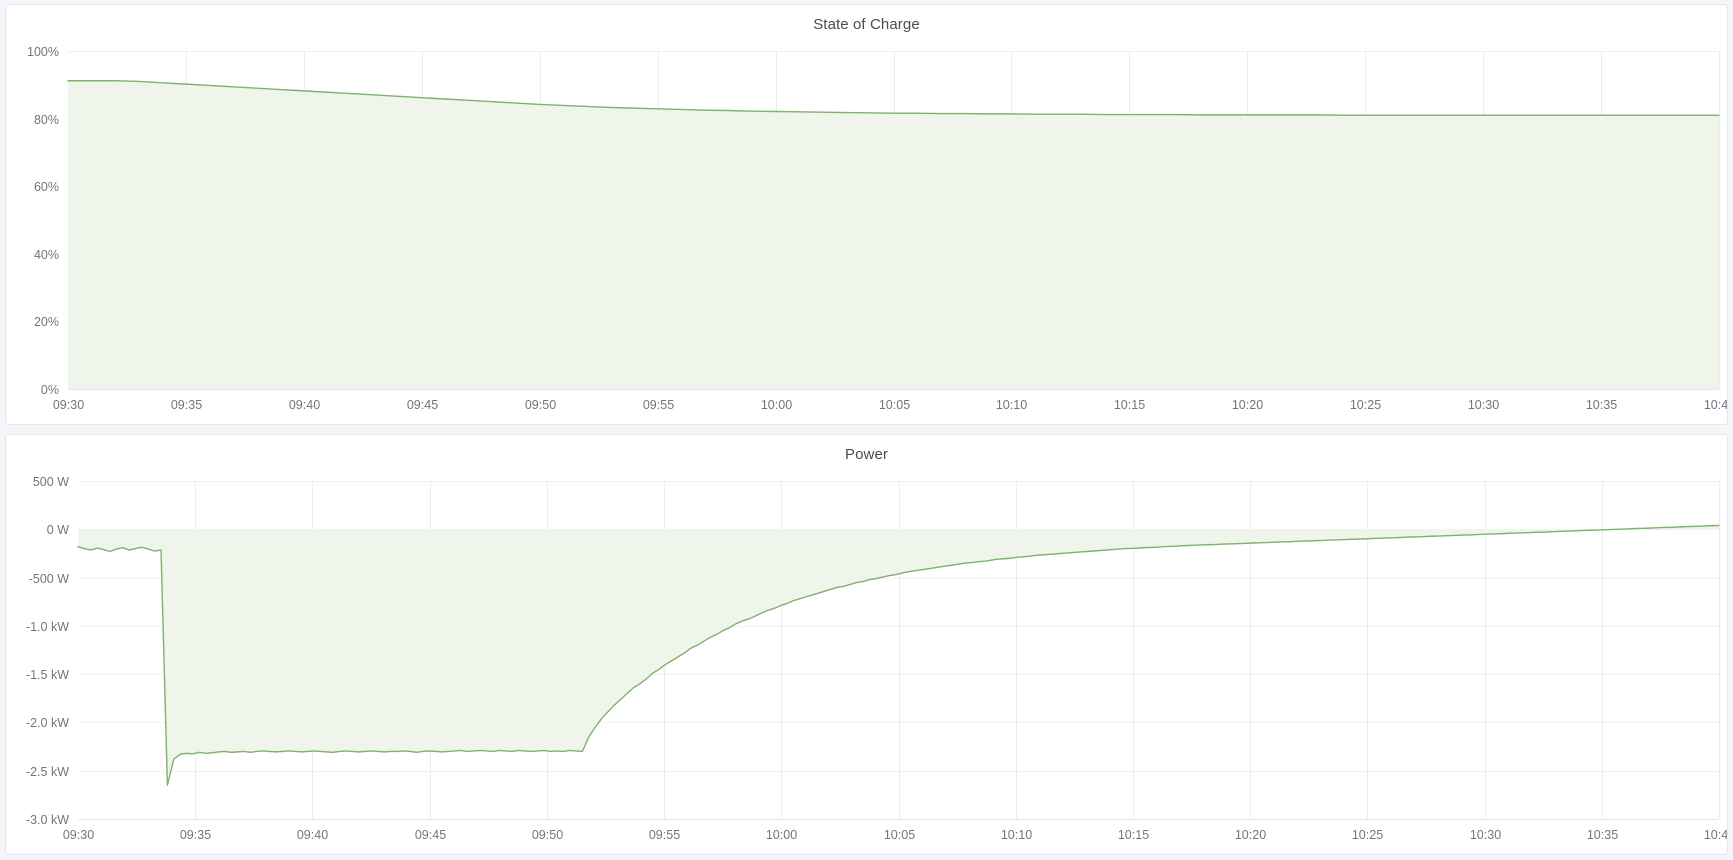 Image resolution: width=1733 pixels, height=860 pixels. What do you see at coordinates (47, 627) in the screenshot?
I see `y-axis-tick-label: -1.0 kW` at bounding box center [47, 627].